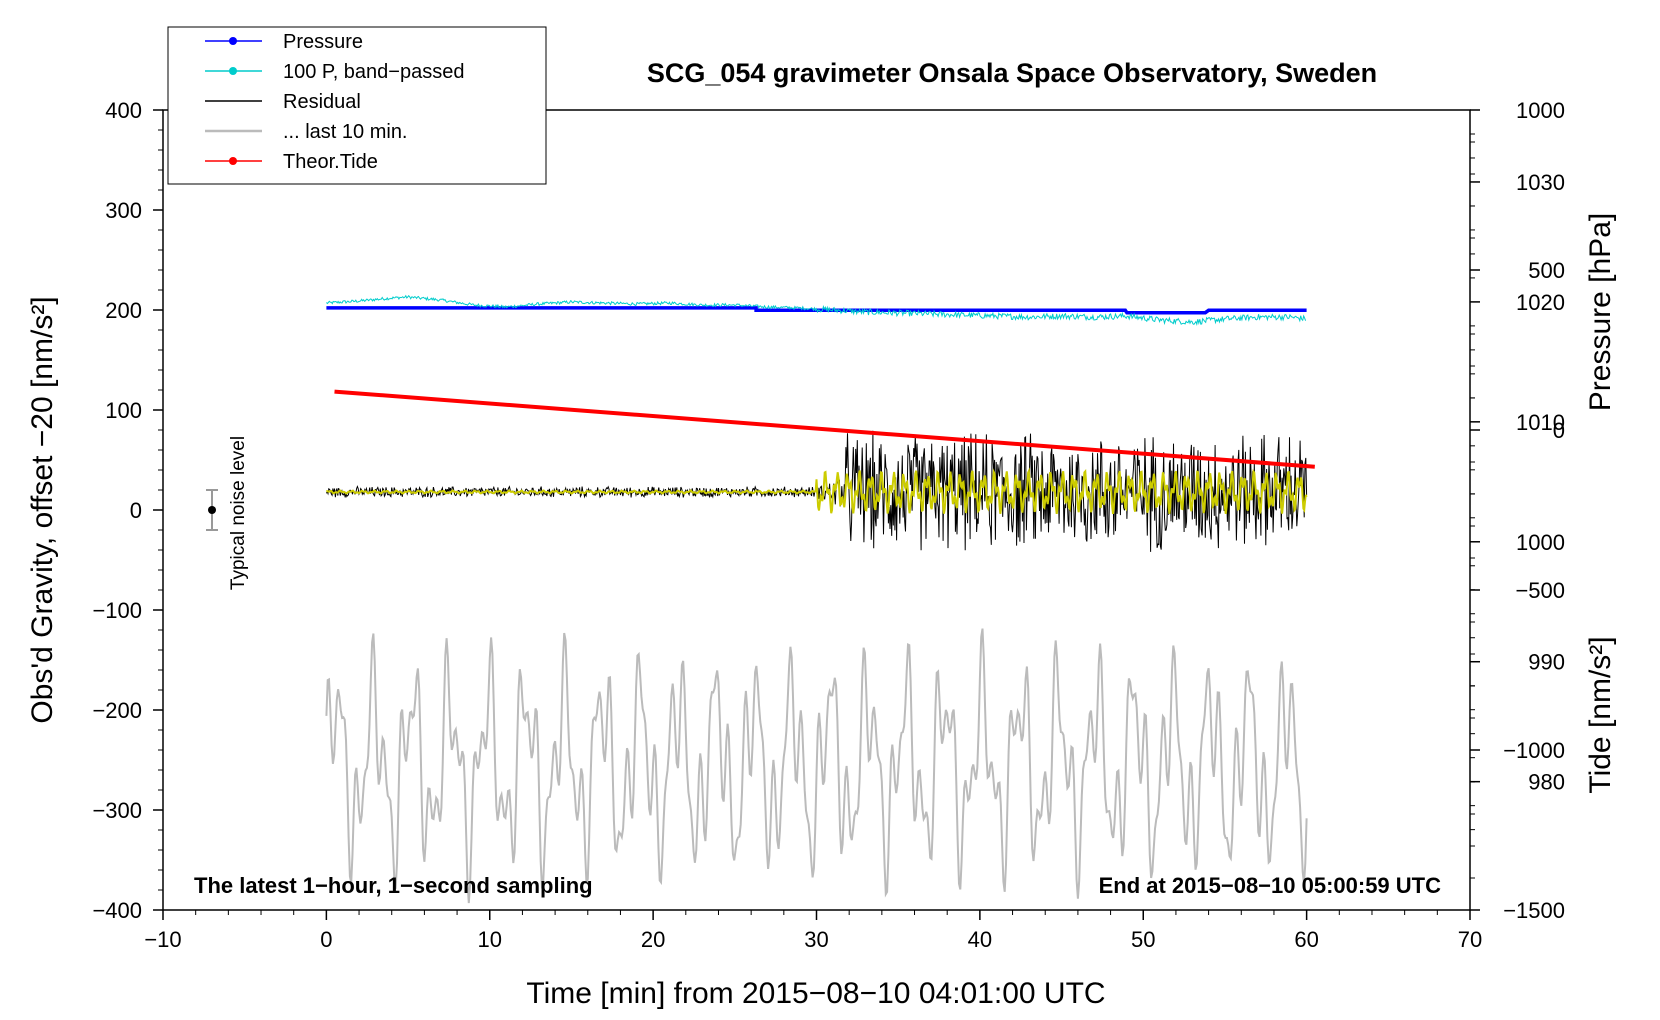 The height and width of the screenshot is (1020, 1660). What do you see at coordinates (1470, 939) in the screenshot?
I see `x-tick-label: 70` at bounding box center [1470, 939].